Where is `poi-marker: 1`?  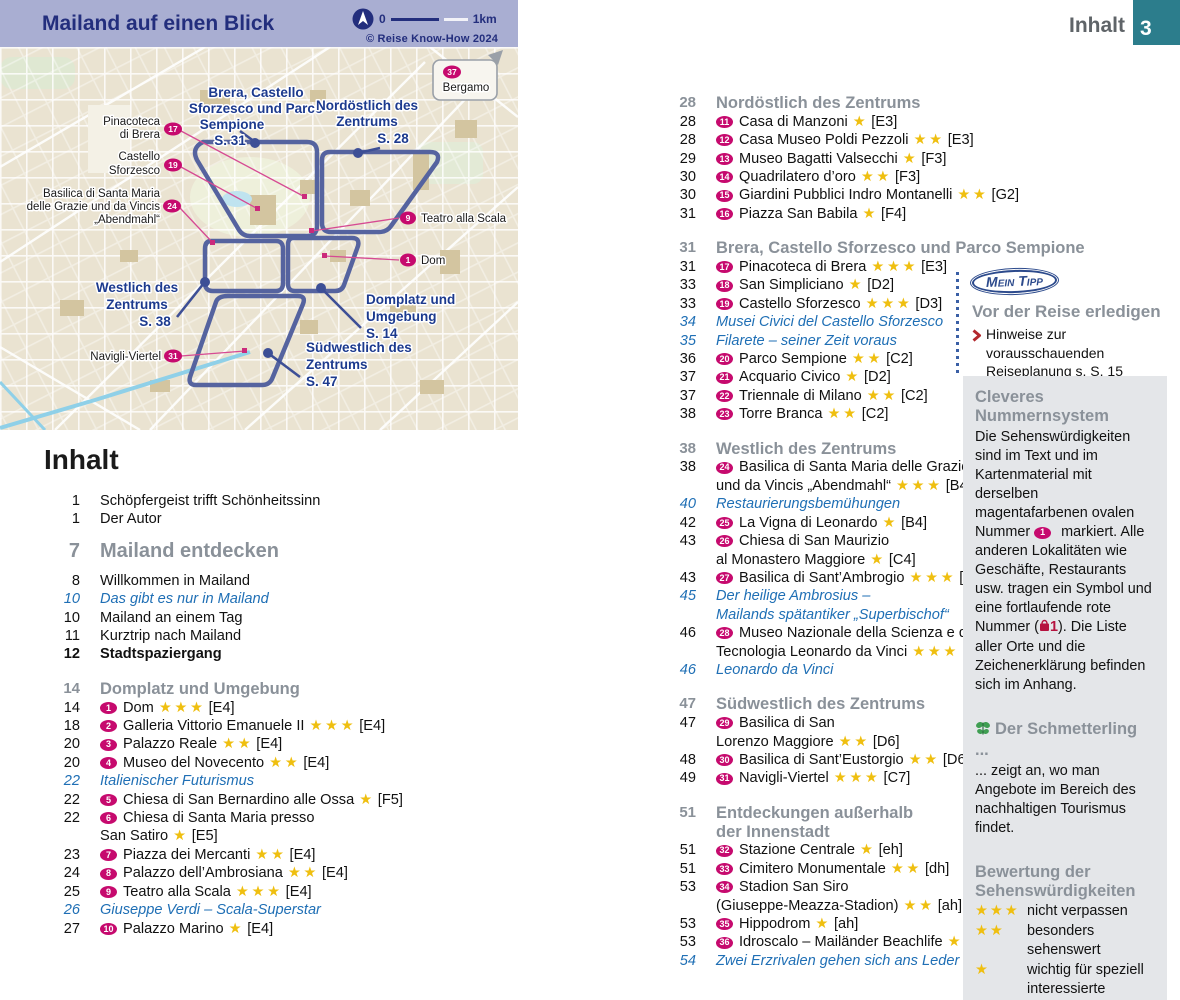
poi-marker: 1 is located at coordinates (108, 707).